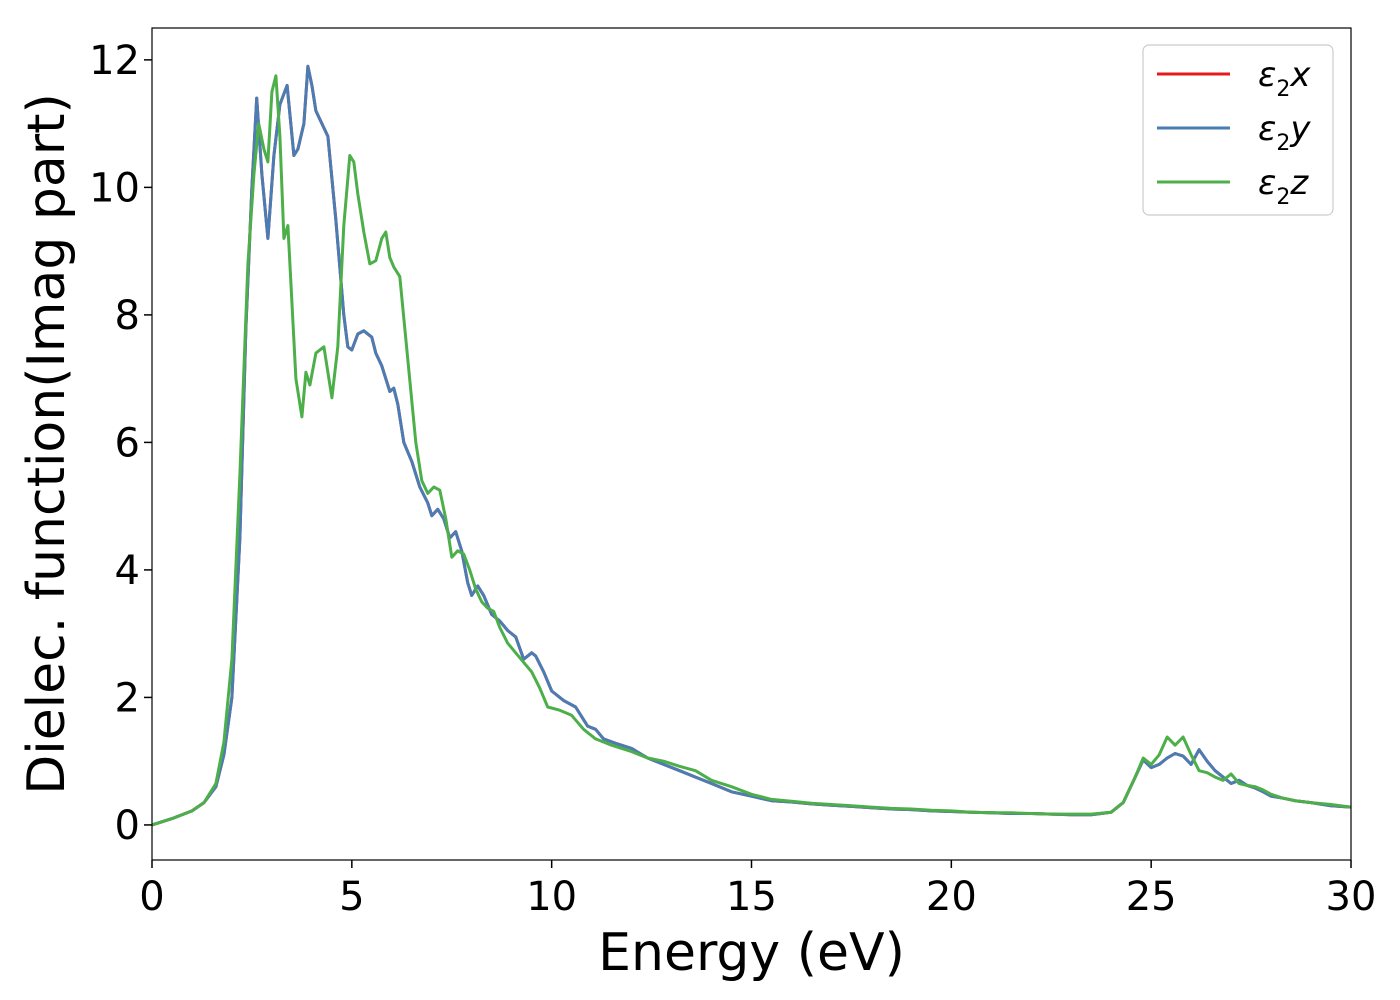 This screenshot has height=1000, width=1400. I want to click on x-tick-label: 15, so click(751, 897).